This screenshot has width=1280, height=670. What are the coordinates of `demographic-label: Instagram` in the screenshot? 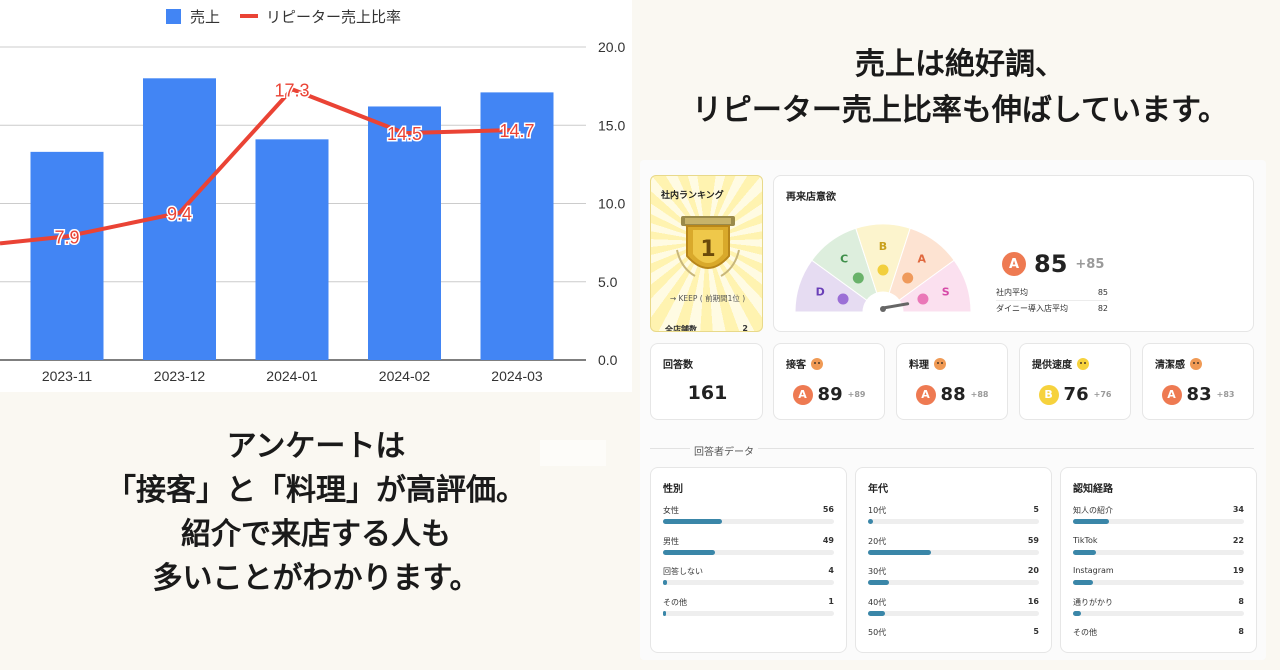 It's located at (1093, 570).